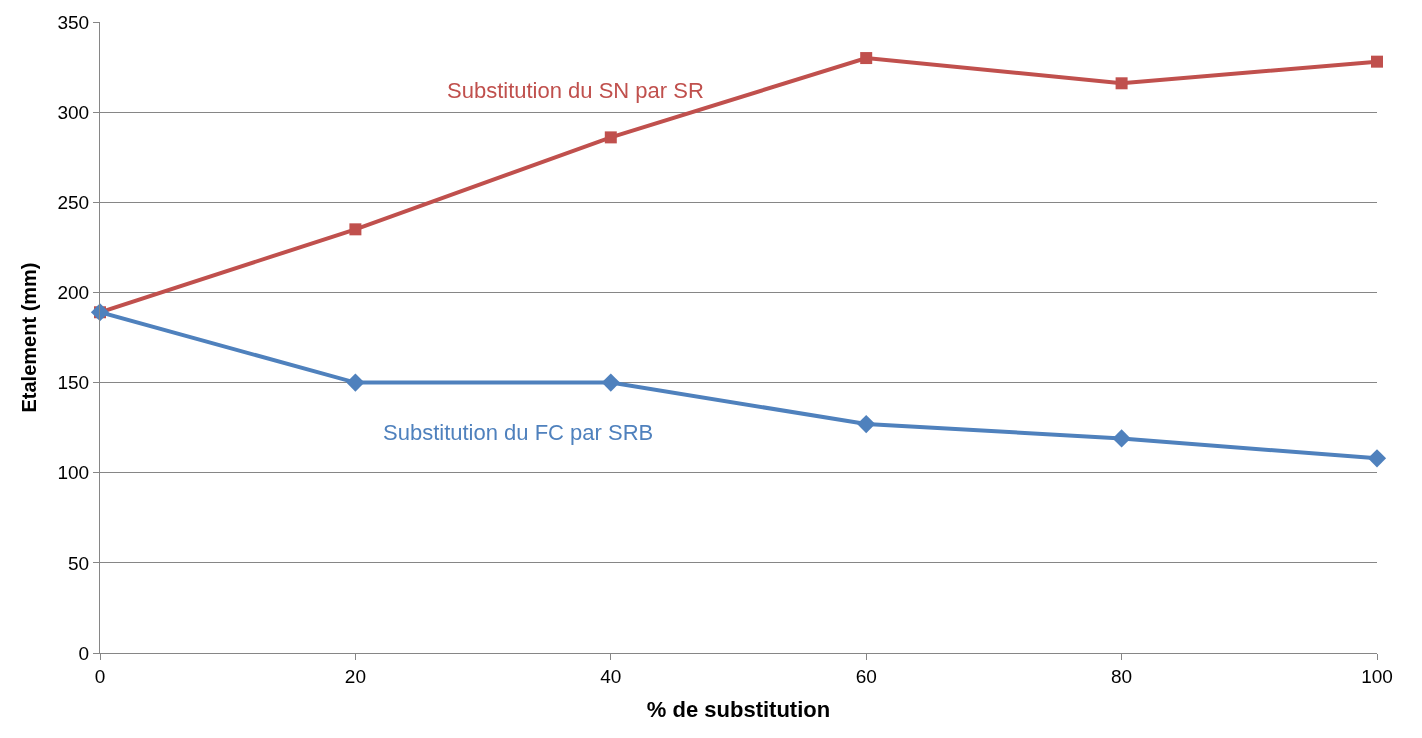 The height and width of the screenshot is (738, 1422). I want to click on y-tick-label: 300, so click(73, 112).